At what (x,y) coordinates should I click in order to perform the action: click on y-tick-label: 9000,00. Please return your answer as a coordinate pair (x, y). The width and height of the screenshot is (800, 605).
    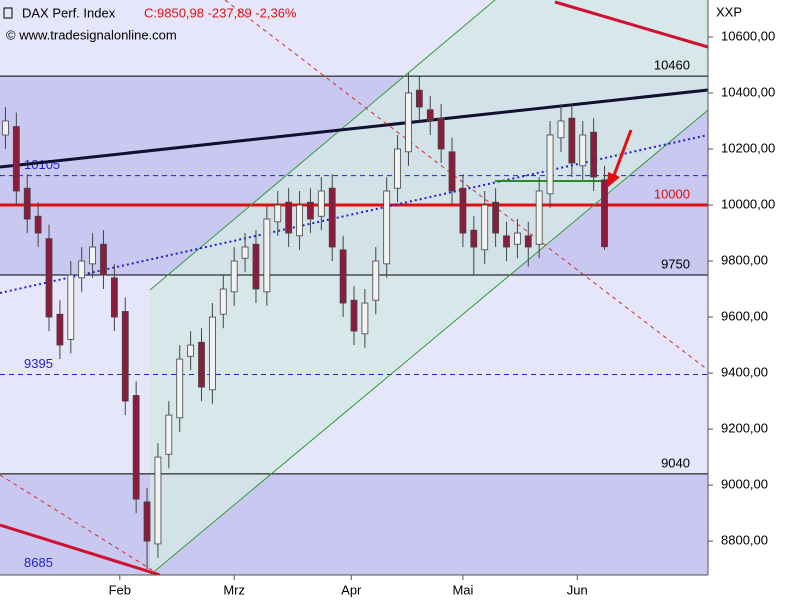
    Looking at the image, I should click on (744, 484).